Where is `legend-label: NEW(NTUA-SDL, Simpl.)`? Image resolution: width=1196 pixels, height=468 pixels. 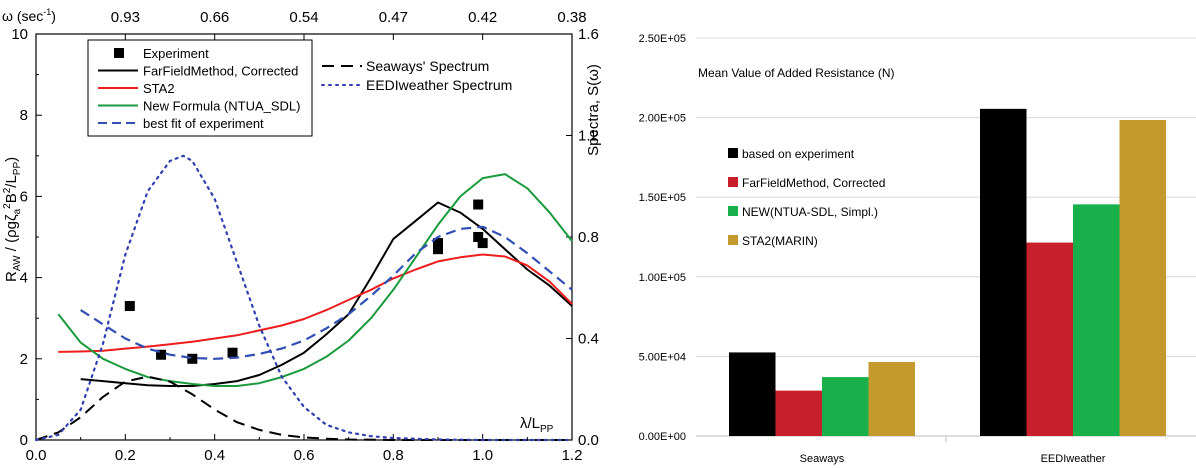 legend-label: NEW(NTUA-SDL, Simpl.) is located at coordinates (810, 212).